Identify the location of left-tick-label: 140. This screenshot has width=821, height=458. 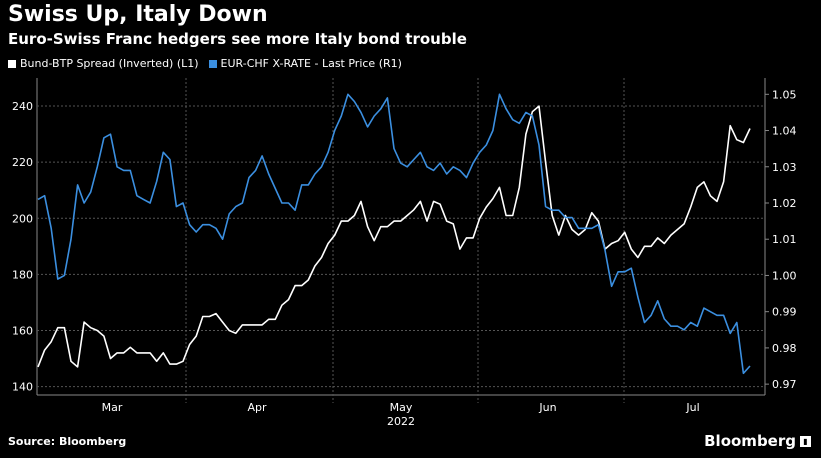
(22, 387).